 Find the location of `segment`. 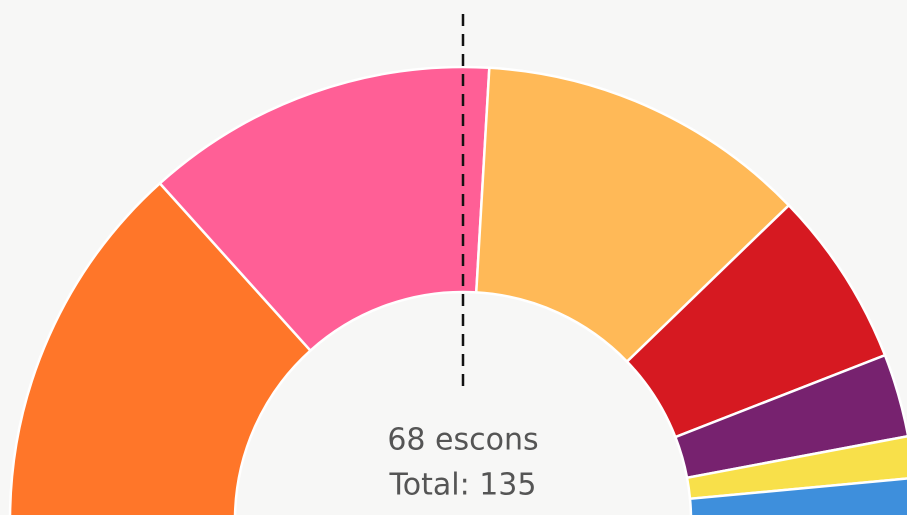

segment is located at coordinates (797, 496).